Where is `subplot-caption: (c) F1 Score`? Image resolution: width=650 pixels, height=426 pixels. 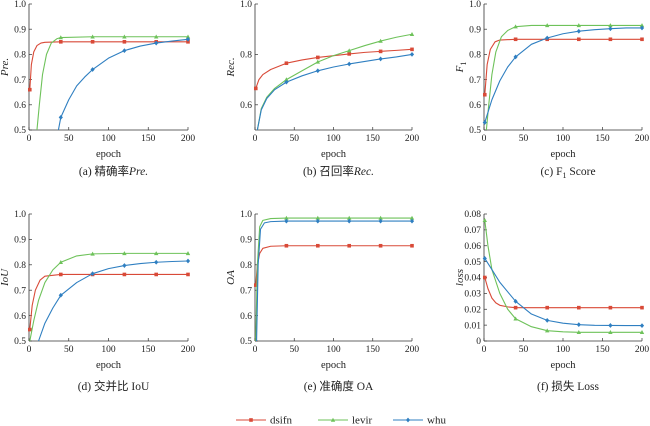
subplot-caption: (c) F1 Score is located at coordinates (567, 173).